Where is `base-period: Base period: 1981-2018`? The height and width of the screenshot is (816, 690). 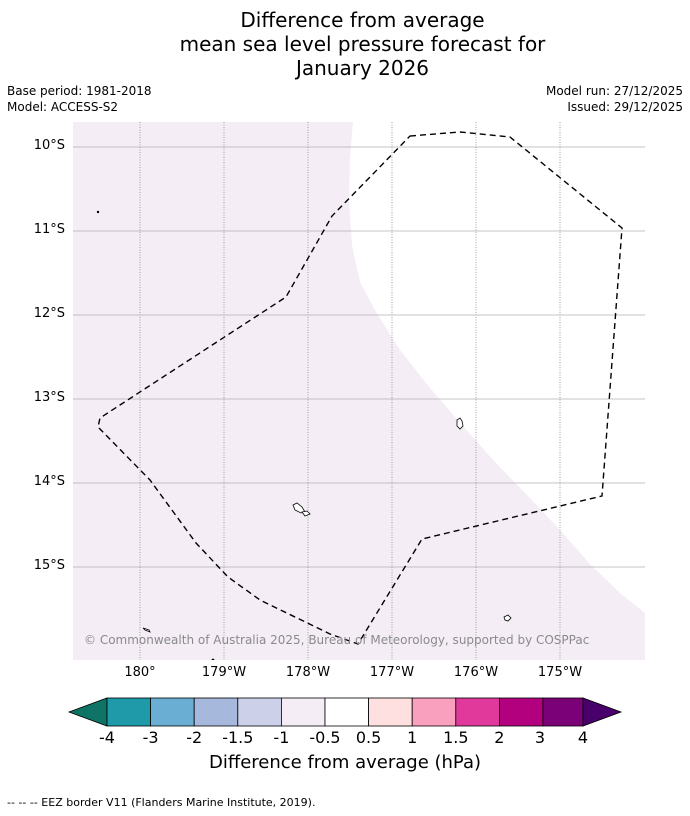
base-period: Base period: 1981-2018 is located at coordinates (79, 91).